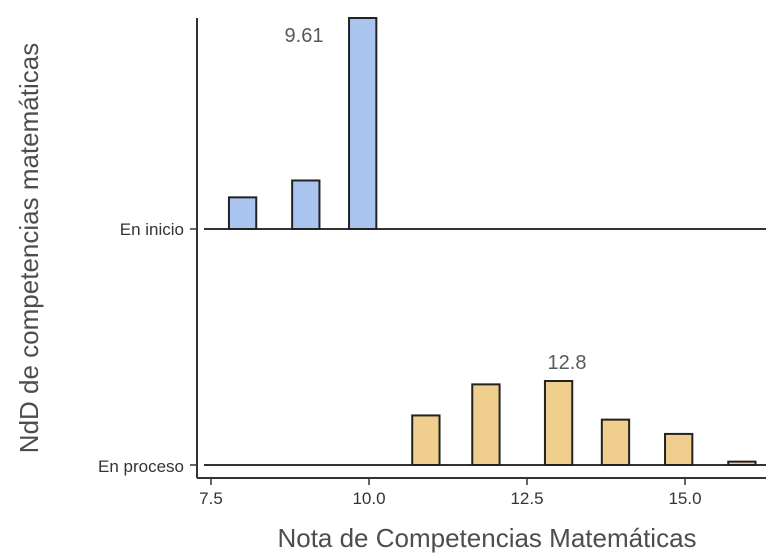 This screenshot has width=766, height=556. What do you see at coordinates (147, 348) in the screenshot?
I see `y-axis-ticks: En inicio En proceso` at bounding box center [147, 348].